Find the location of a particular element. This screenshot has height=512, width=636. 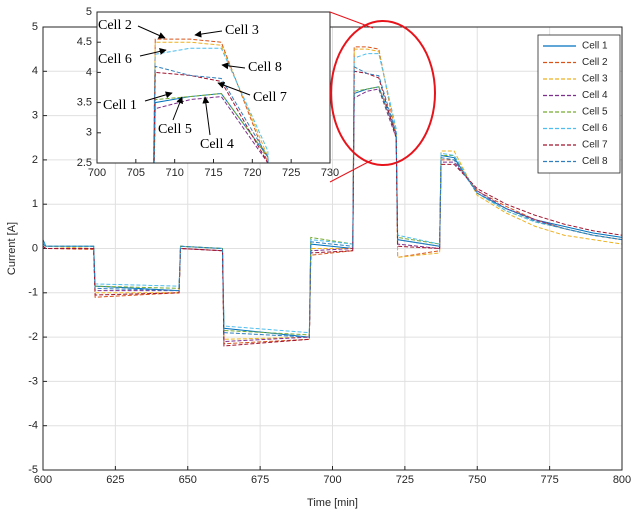

annotation: Cell 6 is located at coordinates (115, 59).